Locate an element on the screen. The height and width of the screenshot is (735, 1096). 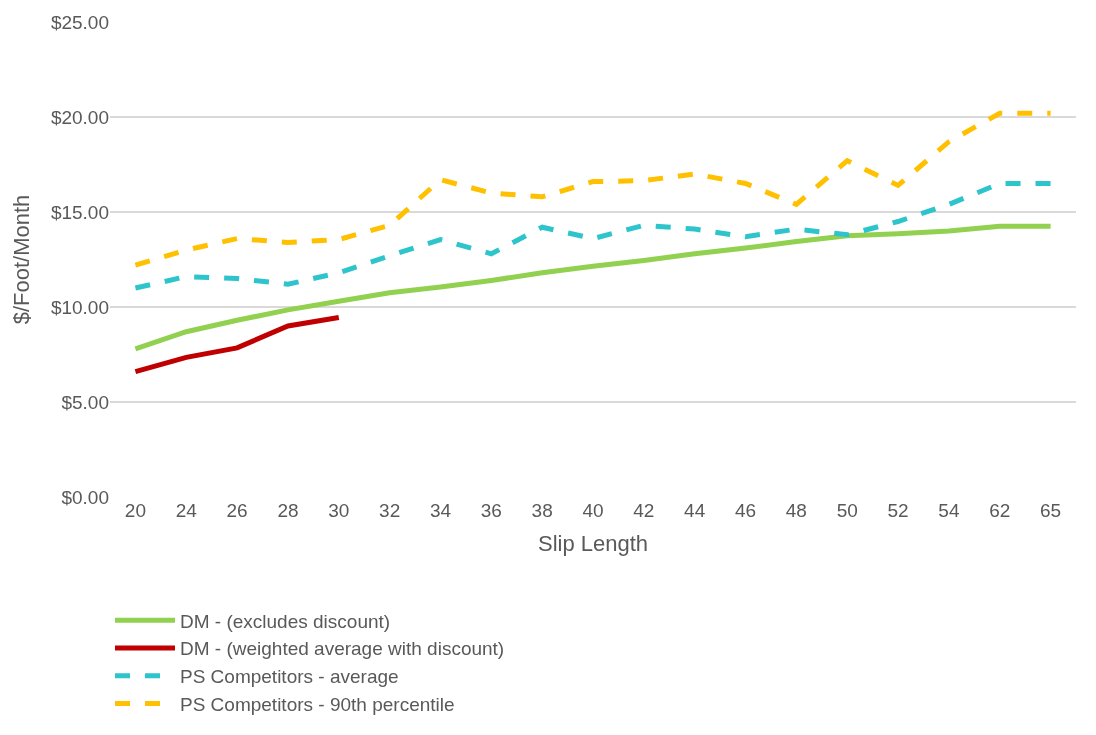
legend-label: DM - (excludes discount) is located at coordinates (285, 621).